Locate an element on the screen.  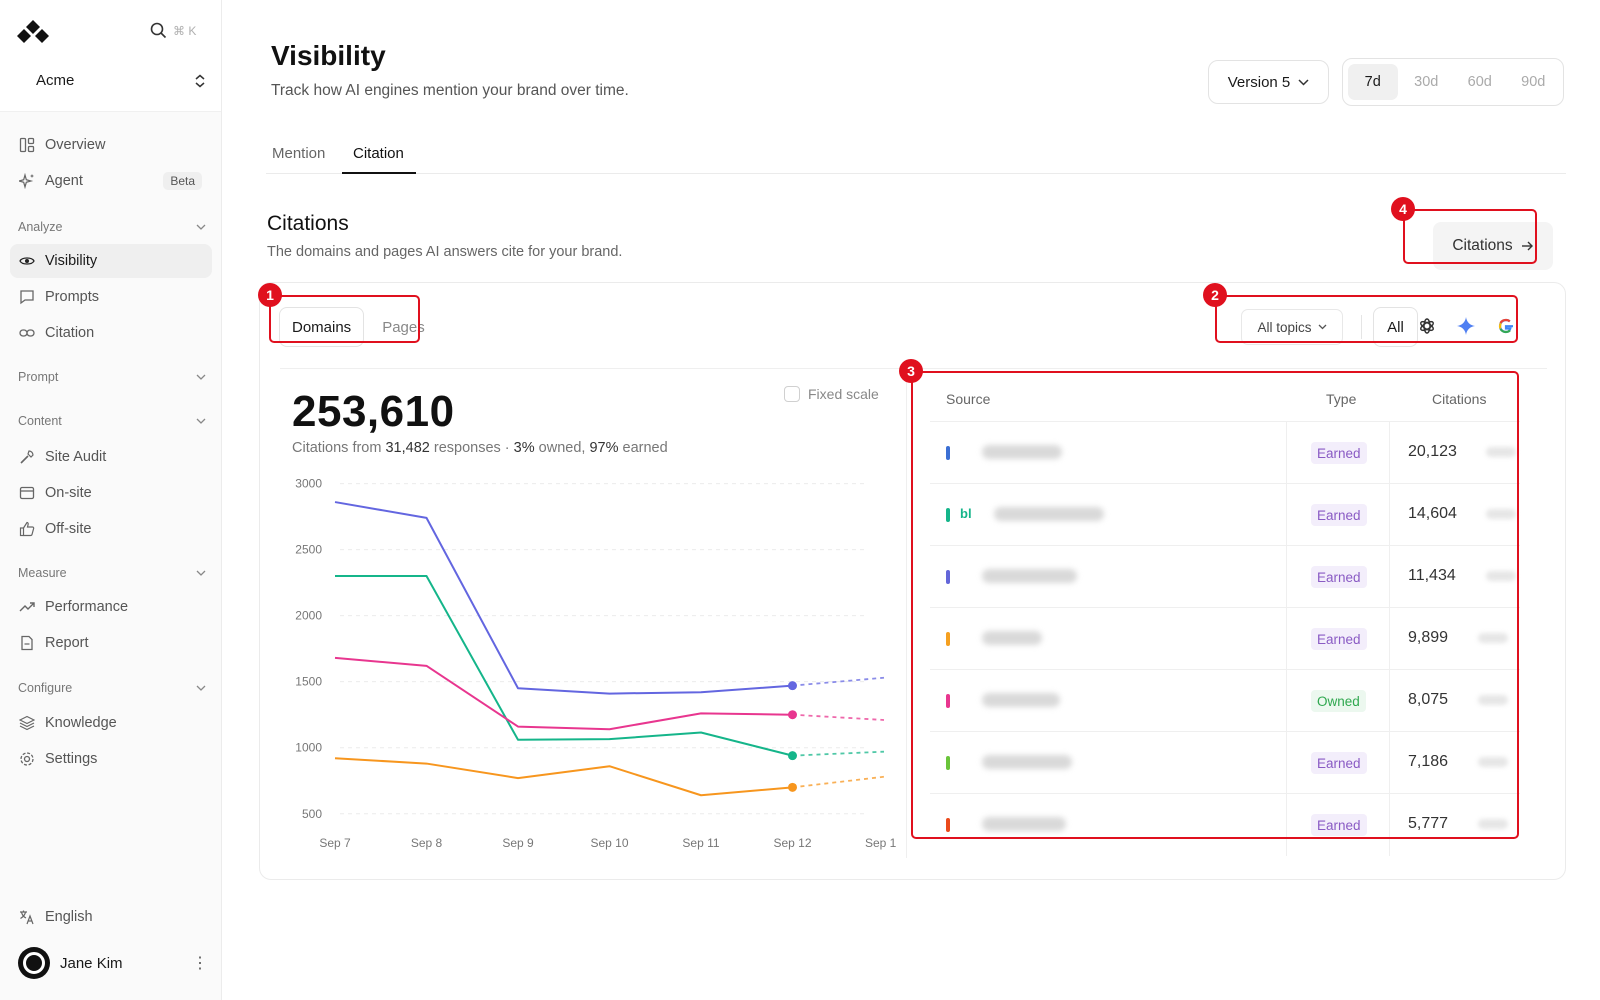
sidebar-item-label: Report is located at coordinates (67, 643).